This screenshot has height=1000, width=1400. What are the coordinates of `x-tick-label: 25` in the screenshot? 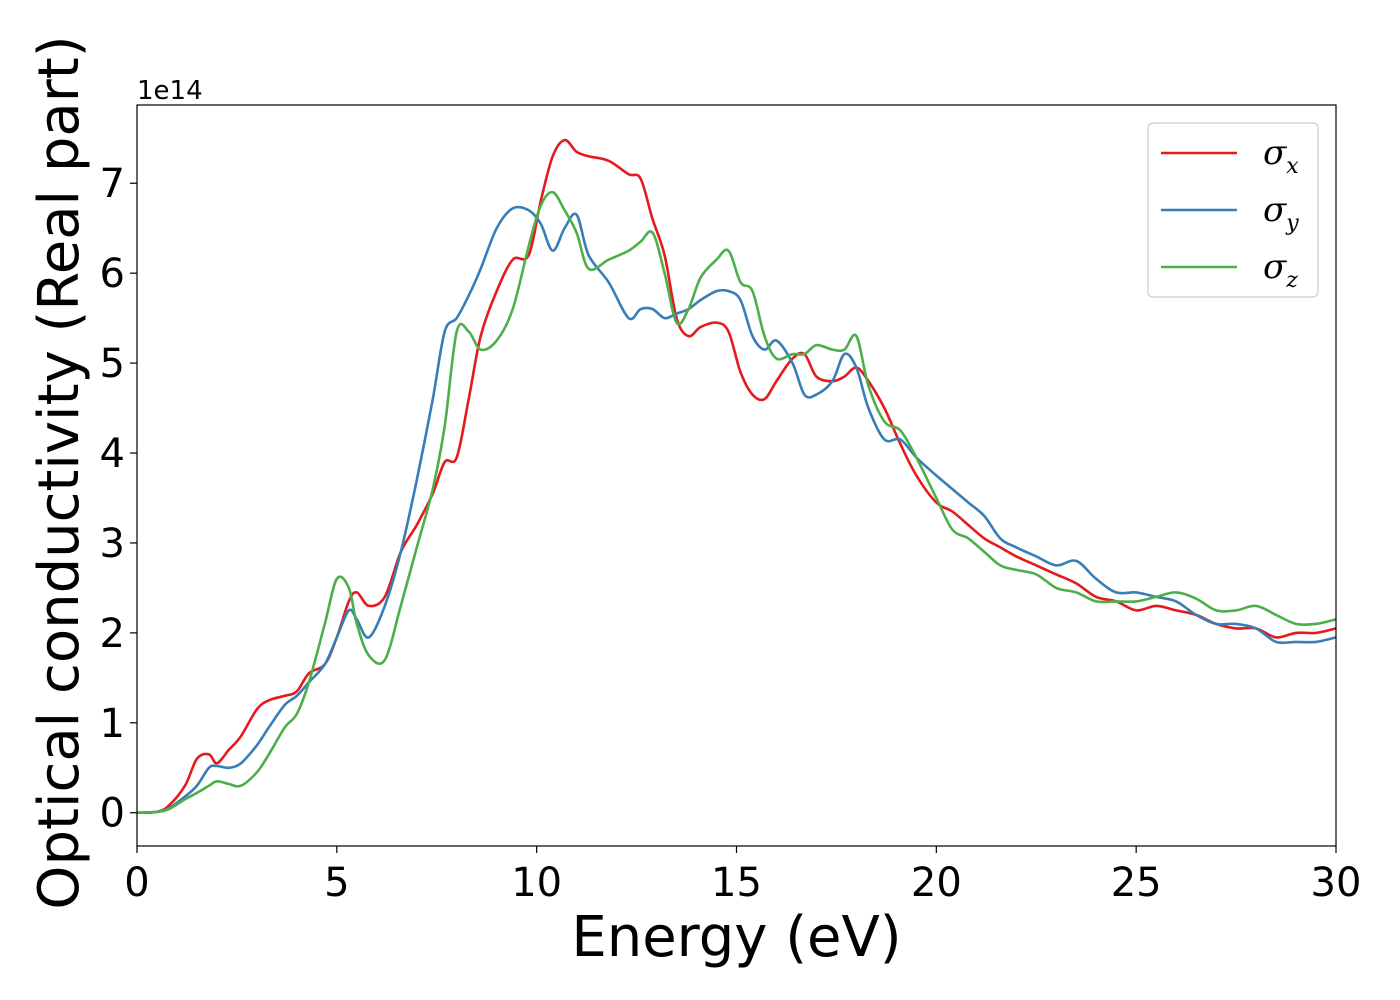 It's located at (1136, 883).